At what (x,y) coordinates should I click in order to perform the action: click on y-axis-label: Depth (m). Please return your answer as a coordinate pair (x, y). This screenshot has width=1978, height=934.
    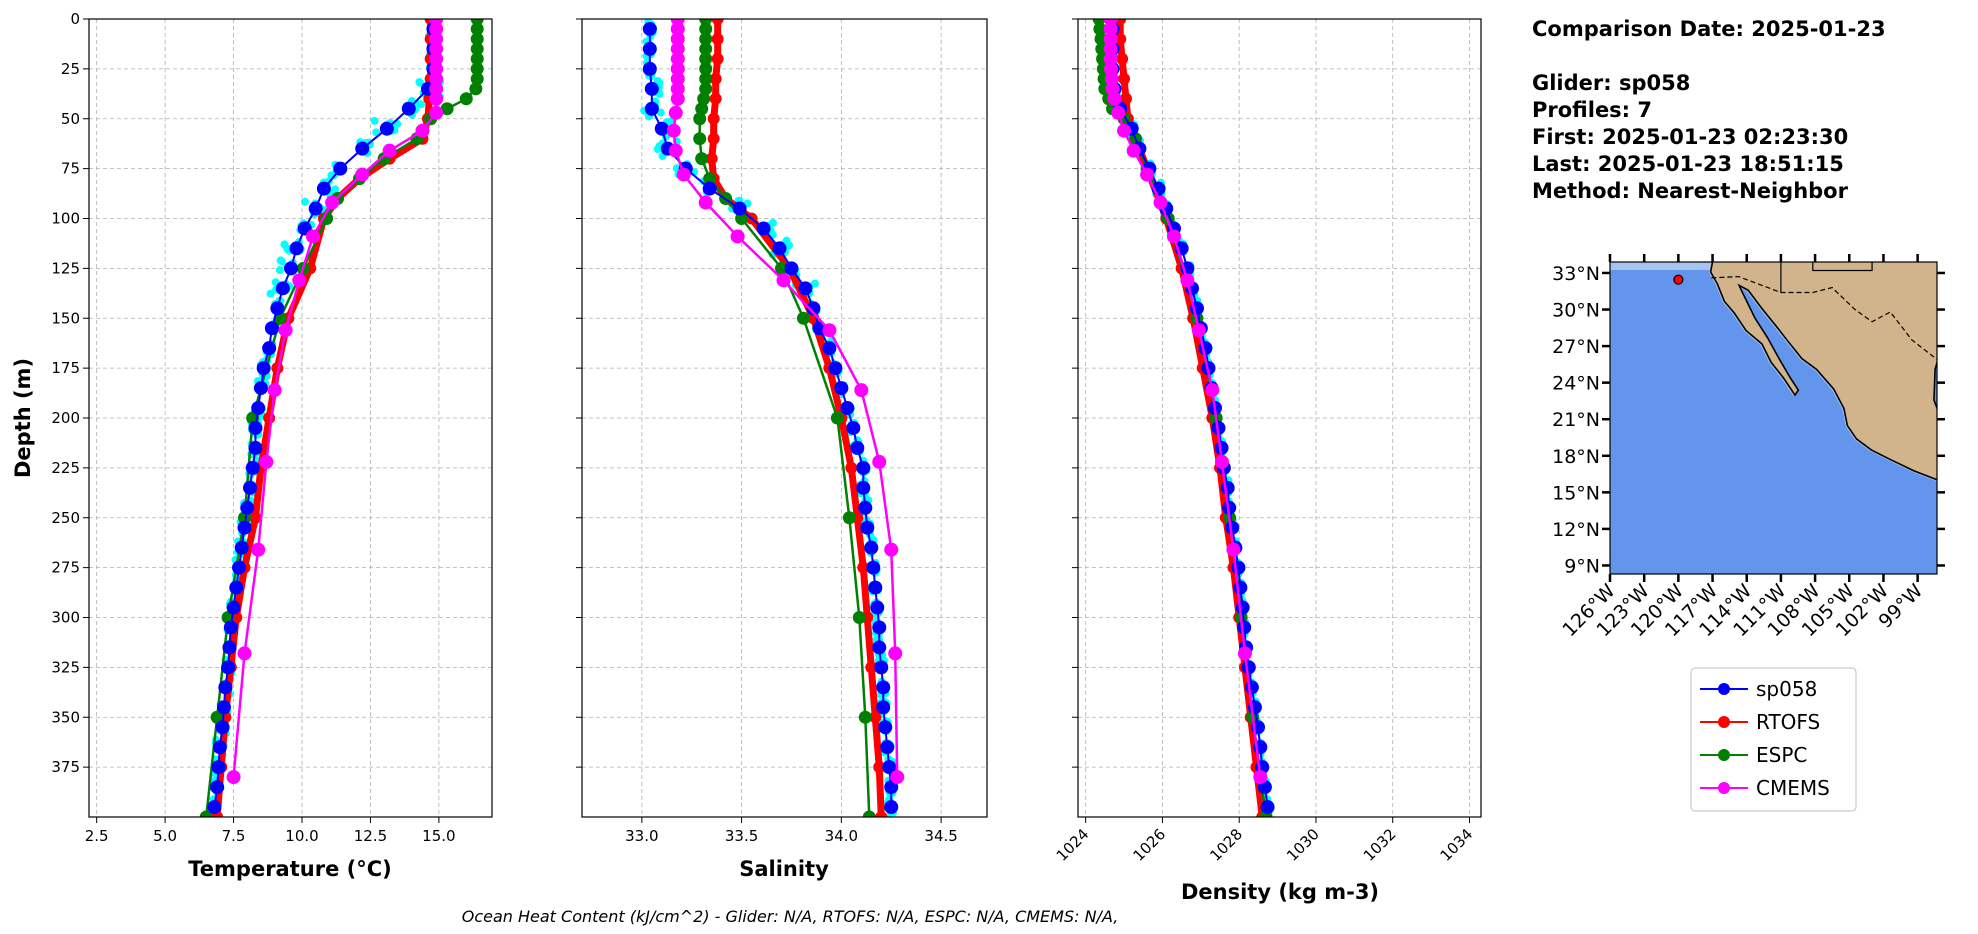
    Looking at the image, I should click on (23, 418).